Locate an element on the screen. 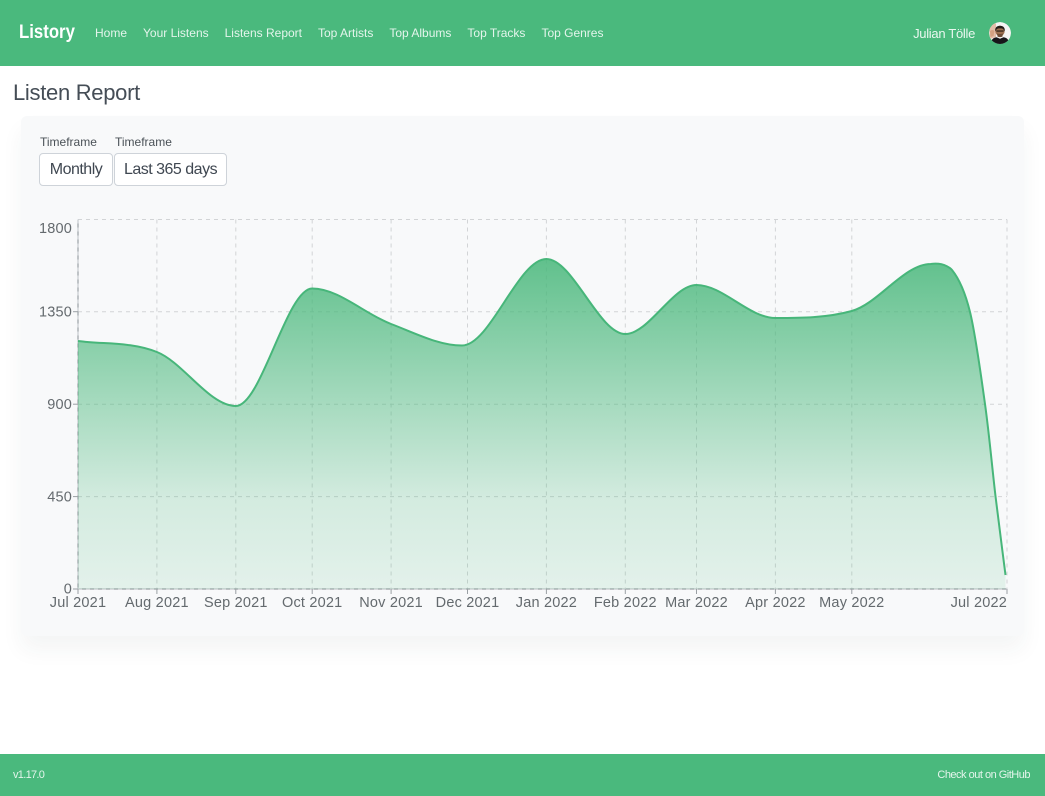 Image resolution: width=1045 pixels, height=796 pixels. svg-text: 450 is located at coordinates (59, 497).